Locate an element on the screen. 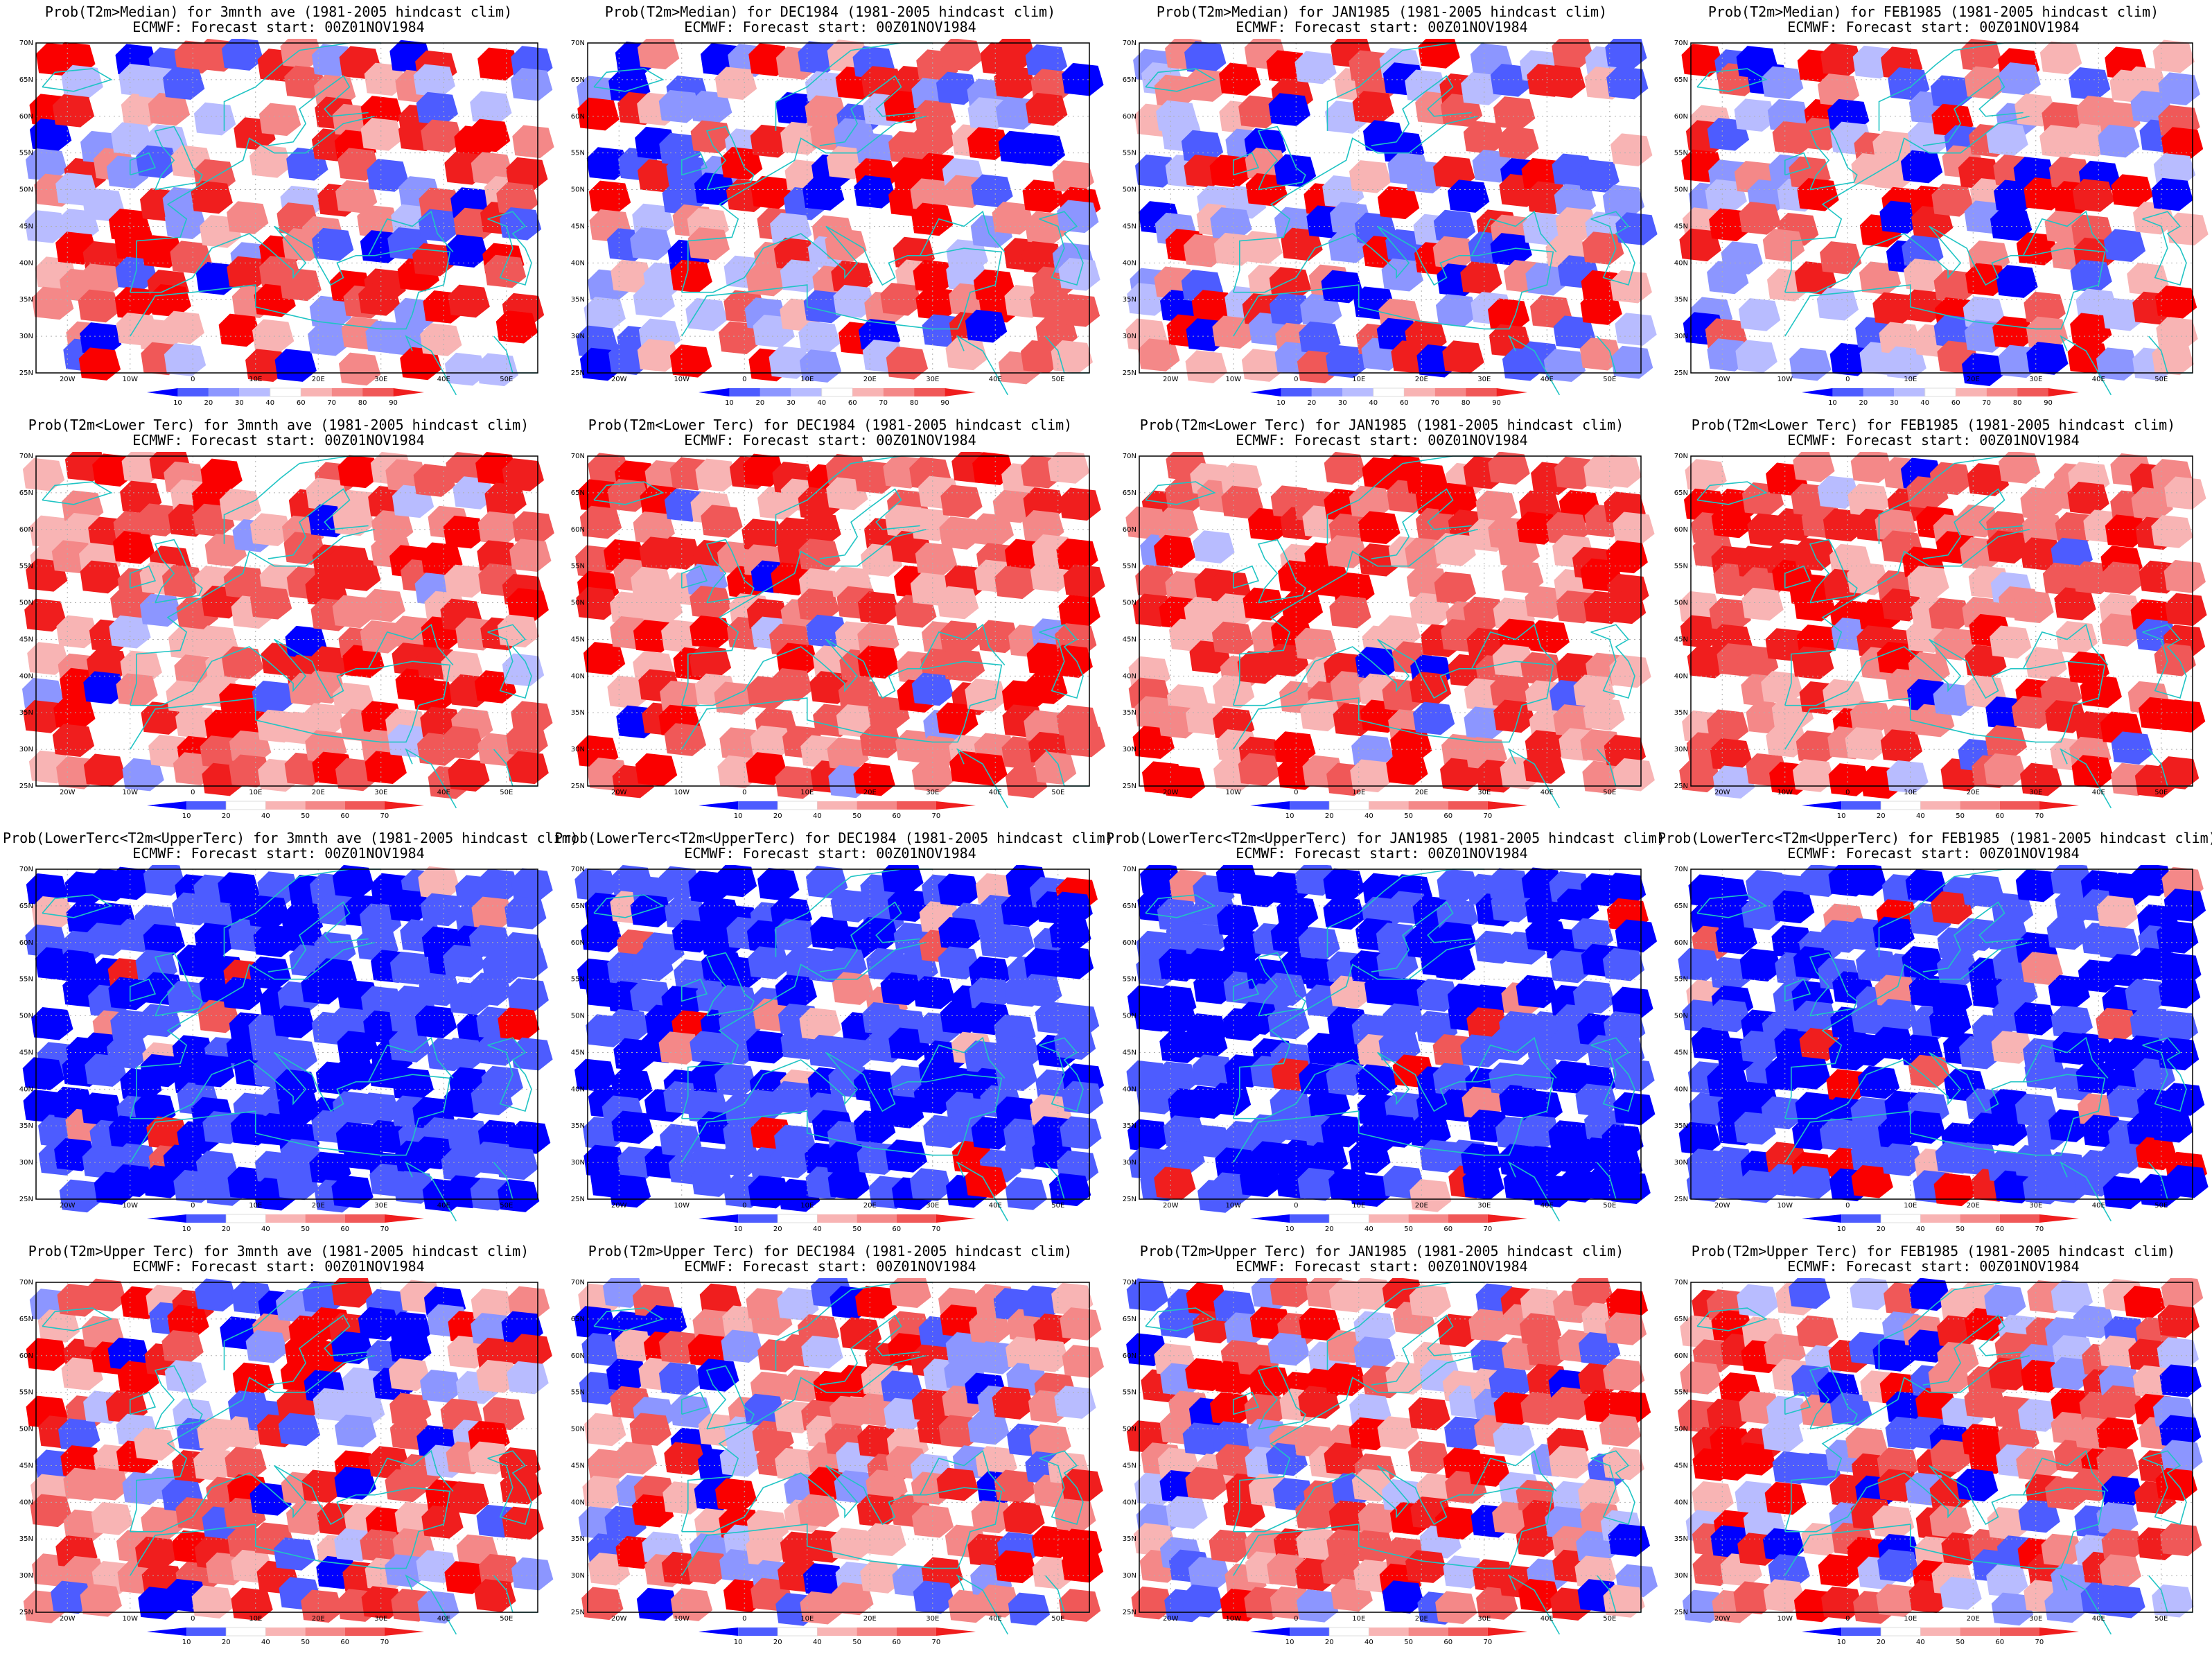 The height and width of the screenshot is (1658, 2212). latitude-tick-label: 65N is located at coordinates (26, 80).